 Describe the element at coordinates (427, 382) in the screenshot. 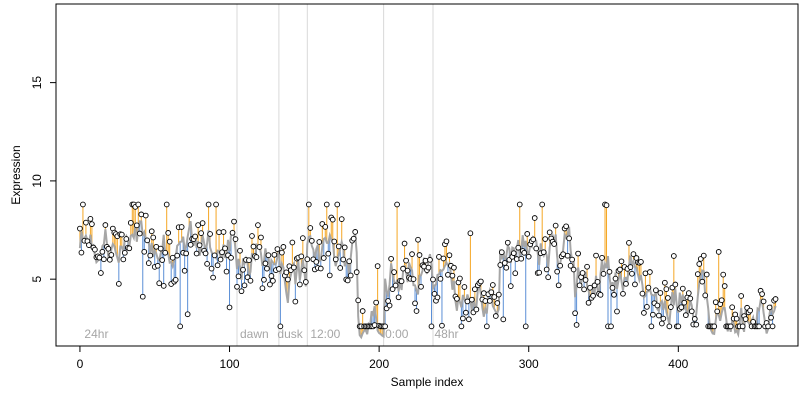

I see `x-axis-title: Sample index` at that location.